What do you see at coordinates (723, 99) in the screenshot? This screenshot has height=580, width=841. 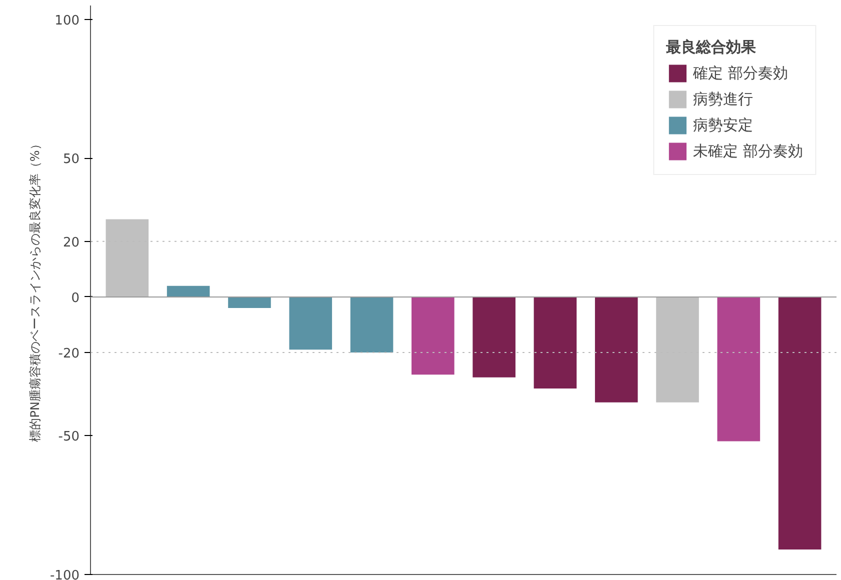 I see `legend-label: 病勢進行` at bounding box center [723, 99].